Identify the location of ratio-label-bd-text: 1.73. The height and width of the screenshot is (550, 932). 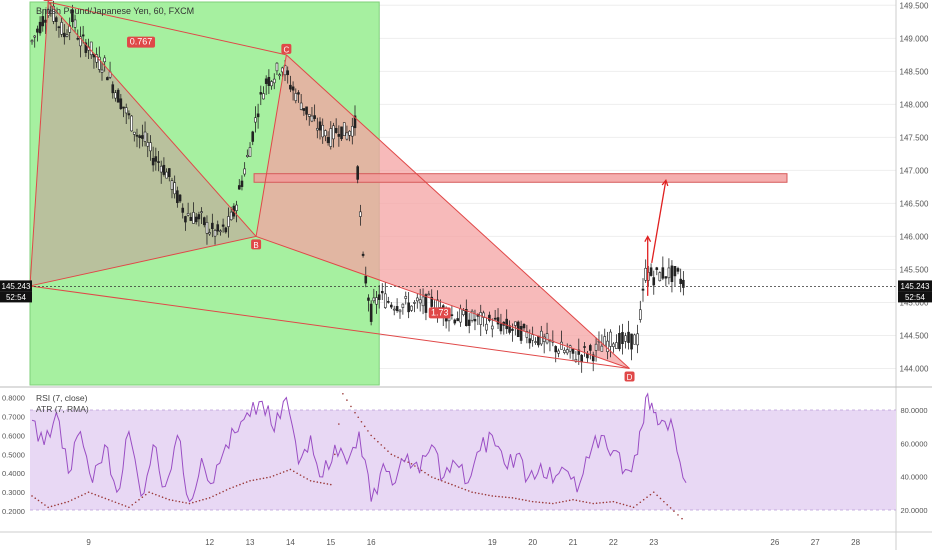
(440, 312).